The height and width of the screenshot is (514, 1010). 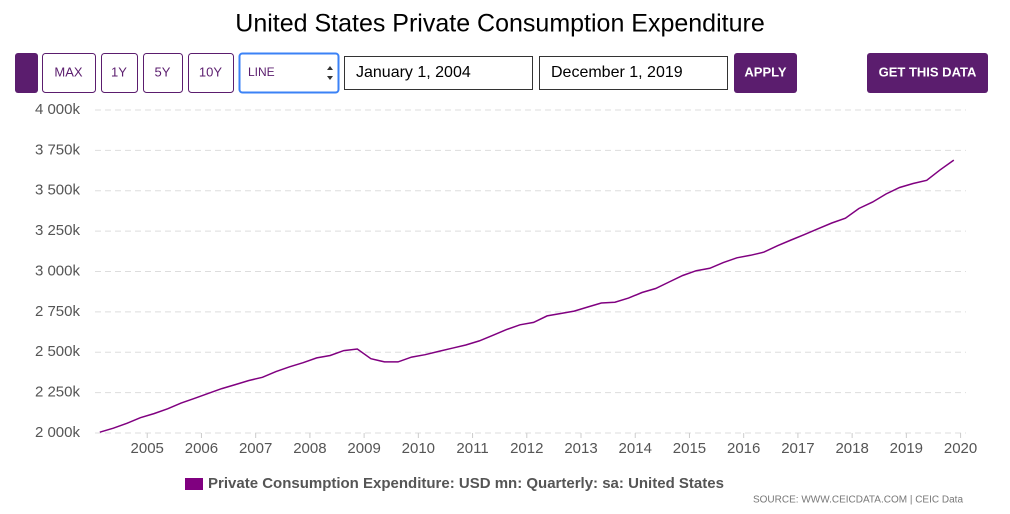 What do you see at coordinates (906, 448) in the screenshot?
I see `x-tick-label: 2019` at bounding box center [906, 448].